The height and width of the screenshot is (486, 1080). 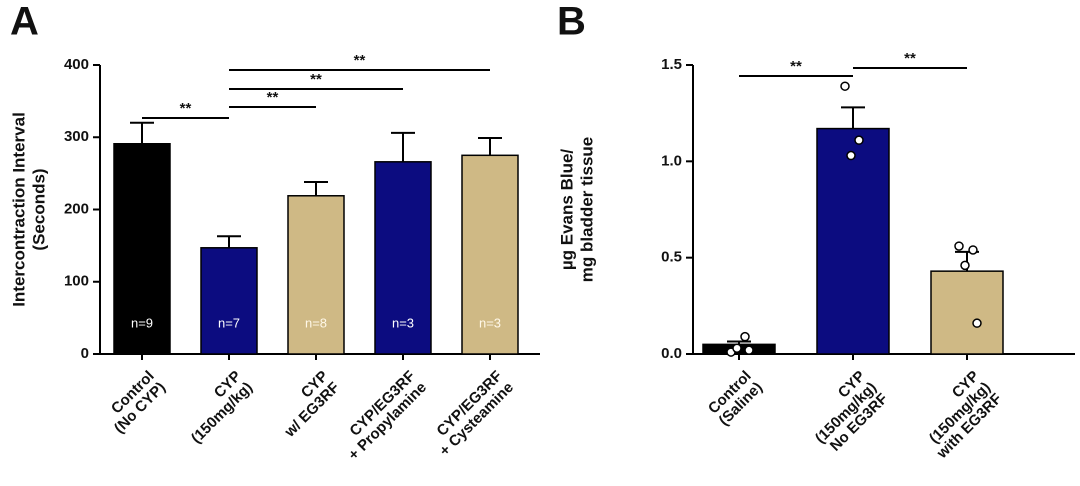 What do you see at coordinates (671, 160) in the screenshot?
I see `y-tick-label: 1.0` at bounding box center [671, 160].